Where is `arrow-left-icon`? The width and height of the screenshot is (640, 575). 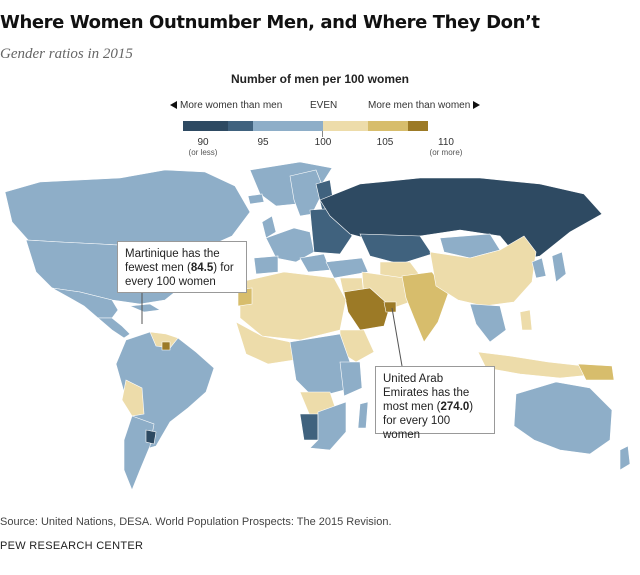 arrow-left-icon is located at coordinates (173, 105).